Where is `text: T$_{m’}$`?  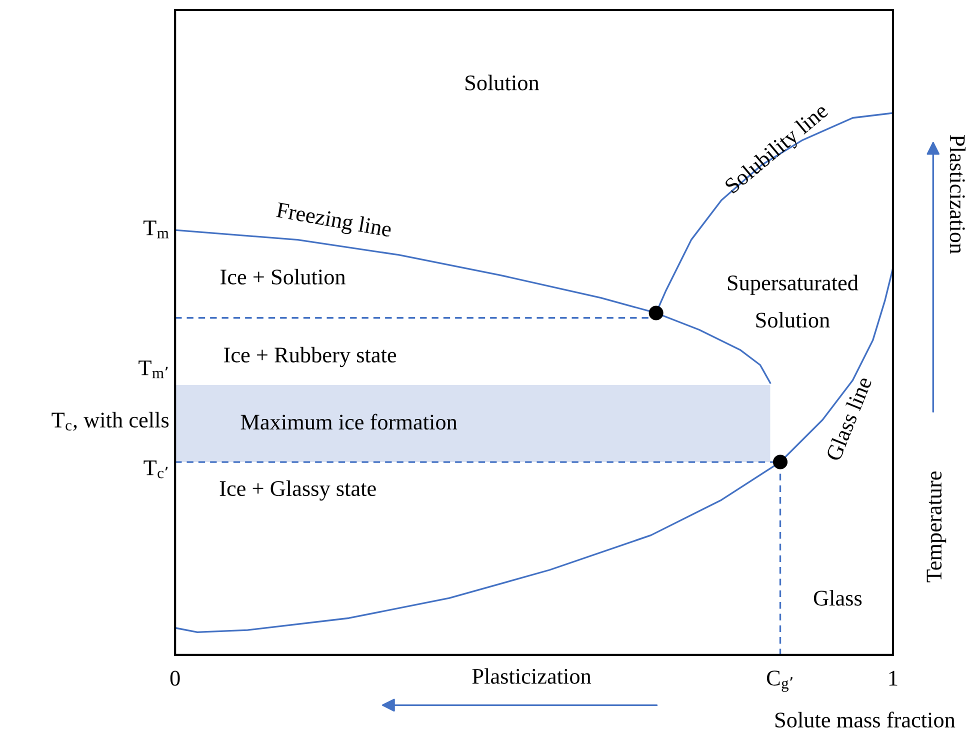 text: T$_{m’}$ is located at coordinates (153, 369).